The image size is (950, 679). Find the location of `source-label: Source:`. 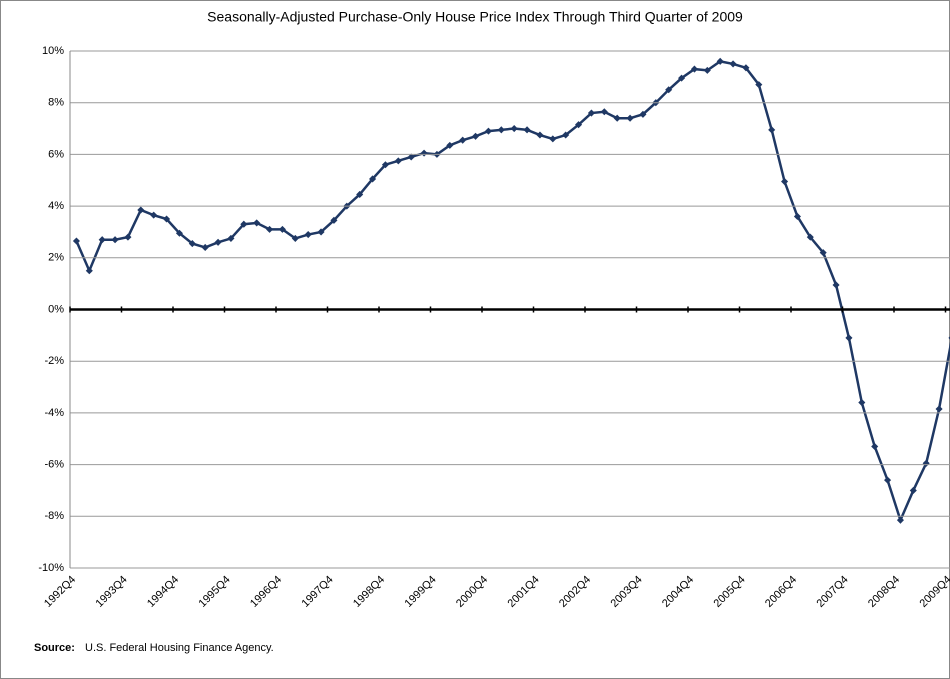

source-label: Source: is located at coordinates (54, 648).